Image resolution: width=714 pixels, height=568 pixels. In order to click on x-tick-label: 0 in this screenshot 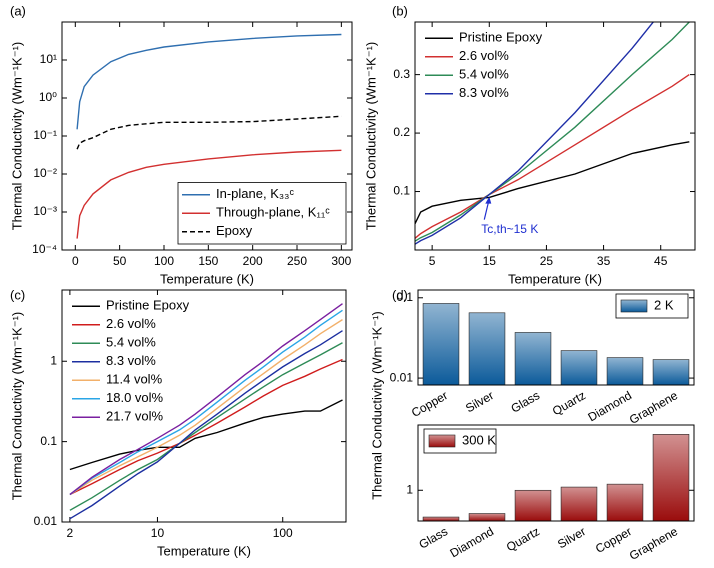, I will do `click(75, 261)`.